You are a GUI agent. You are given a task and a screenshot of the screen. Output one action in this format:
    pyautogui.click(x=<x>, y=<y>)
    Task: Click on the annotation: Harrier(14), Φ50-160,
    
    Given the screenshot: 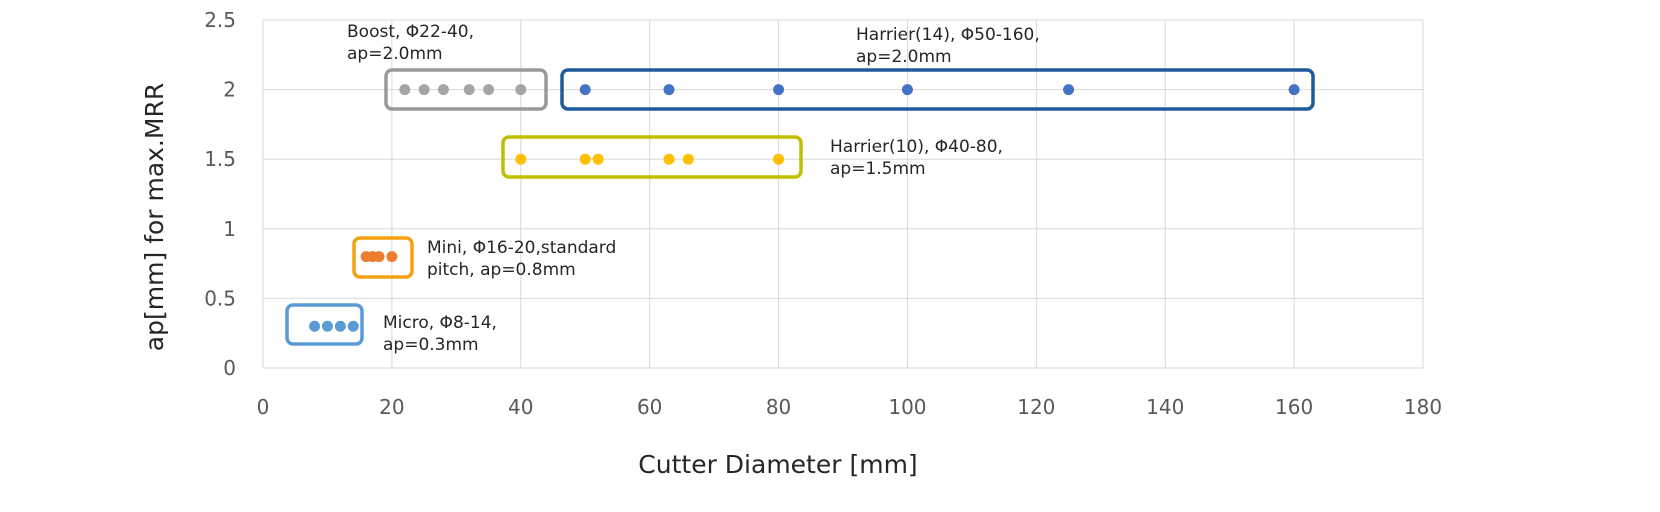 What is the action you would take?
    pyautogui.click(x=948, y=35)
    